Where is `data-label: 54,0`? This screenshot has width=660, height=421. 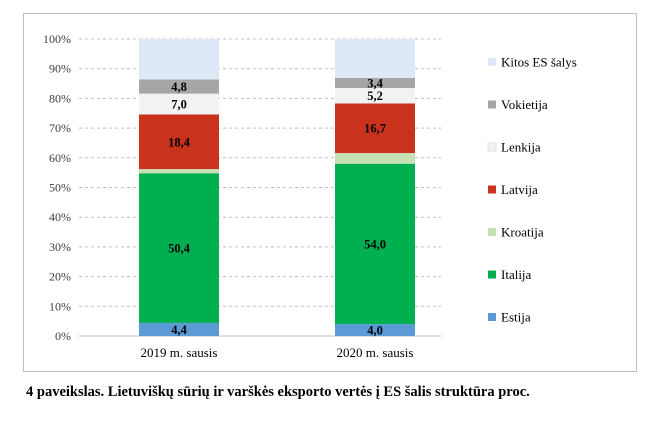
data-label: 54,0 is located at coordinates (375, 244).